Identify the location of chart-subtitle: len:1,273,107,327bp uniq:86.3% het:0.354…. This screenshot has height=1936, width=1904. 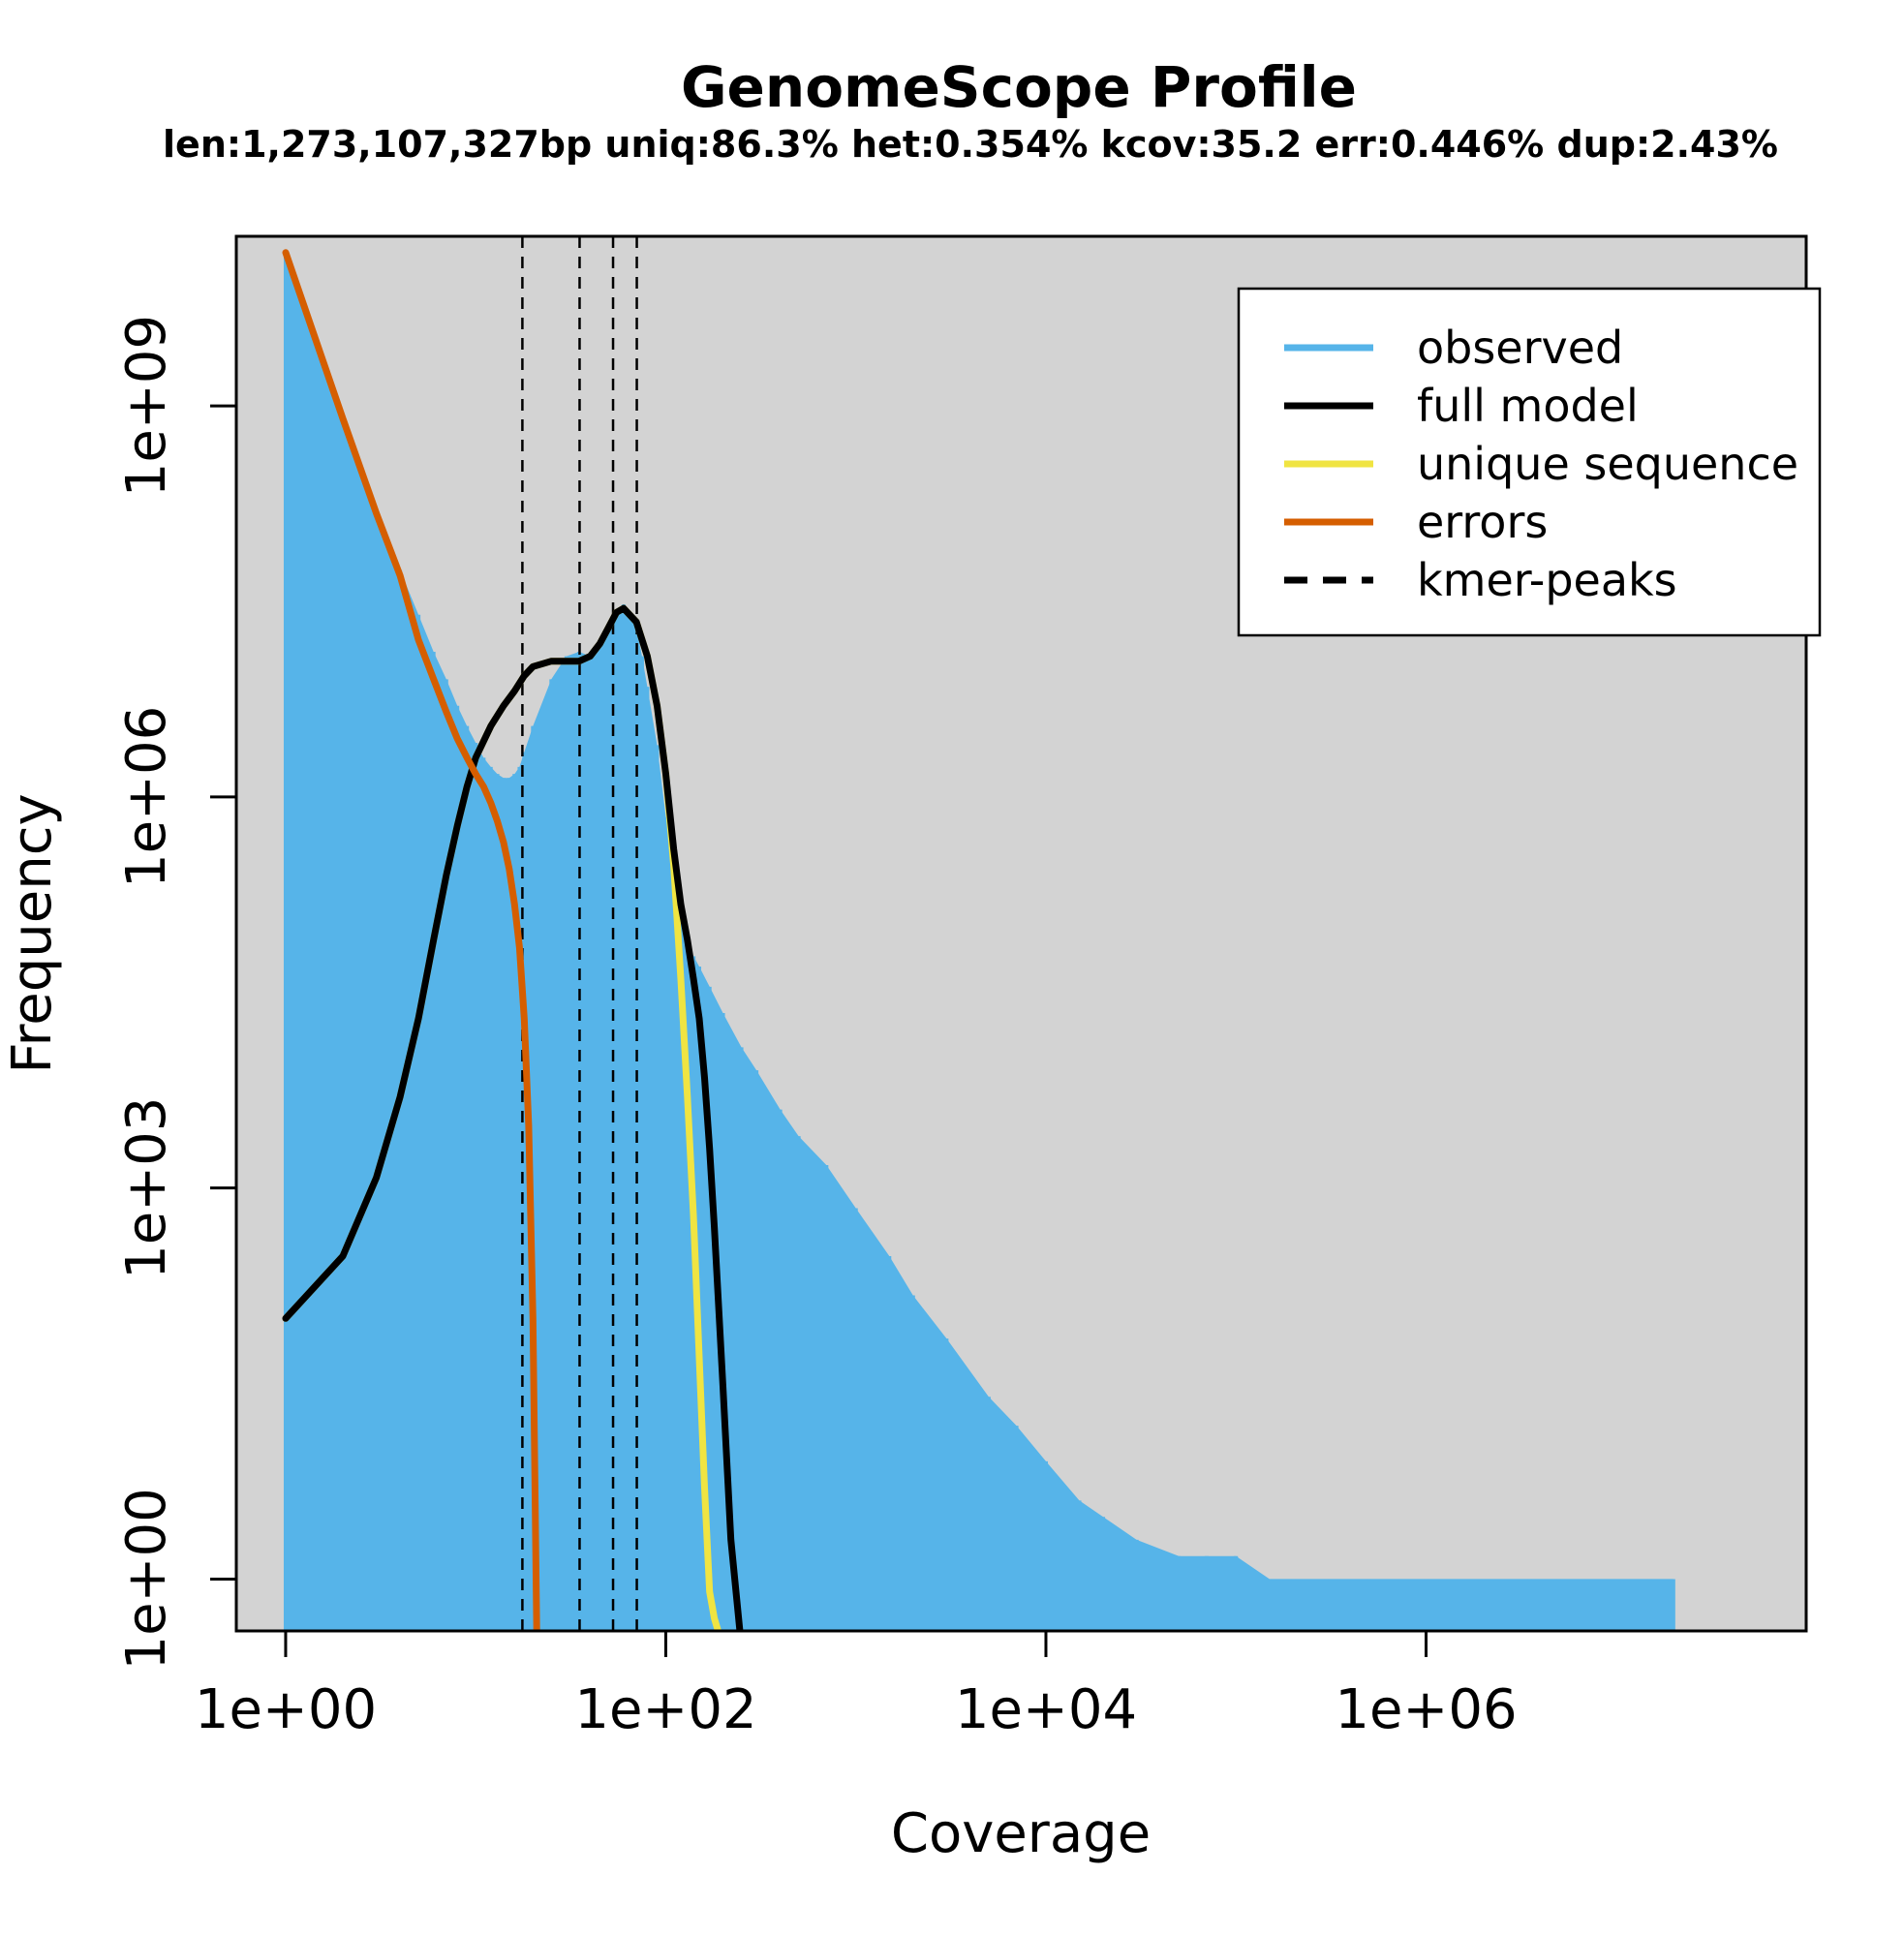
(970, 144).